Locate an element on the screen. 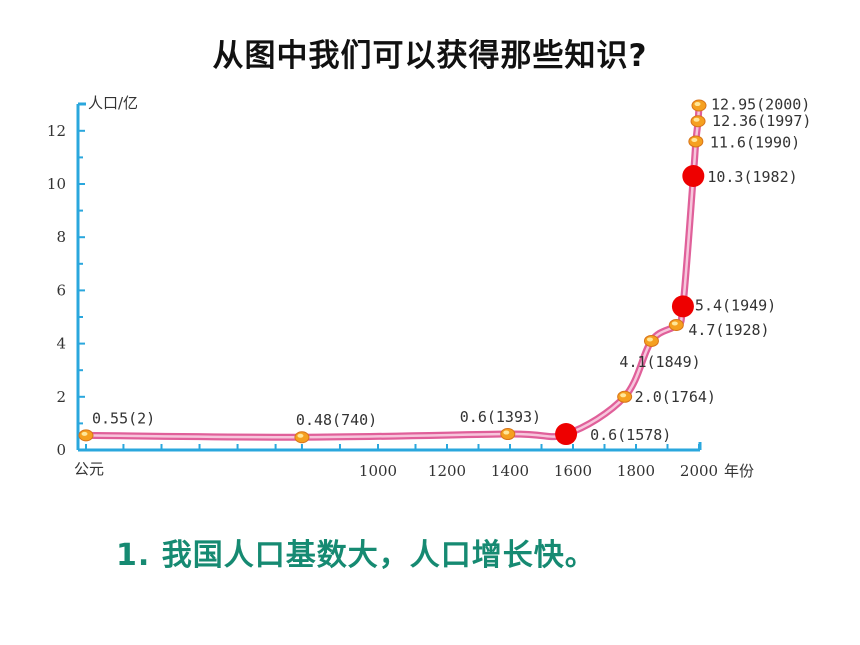 The width and height of the screenshot is (860, 645). y-tick-label: 6 is located at coordinates (61, 290).